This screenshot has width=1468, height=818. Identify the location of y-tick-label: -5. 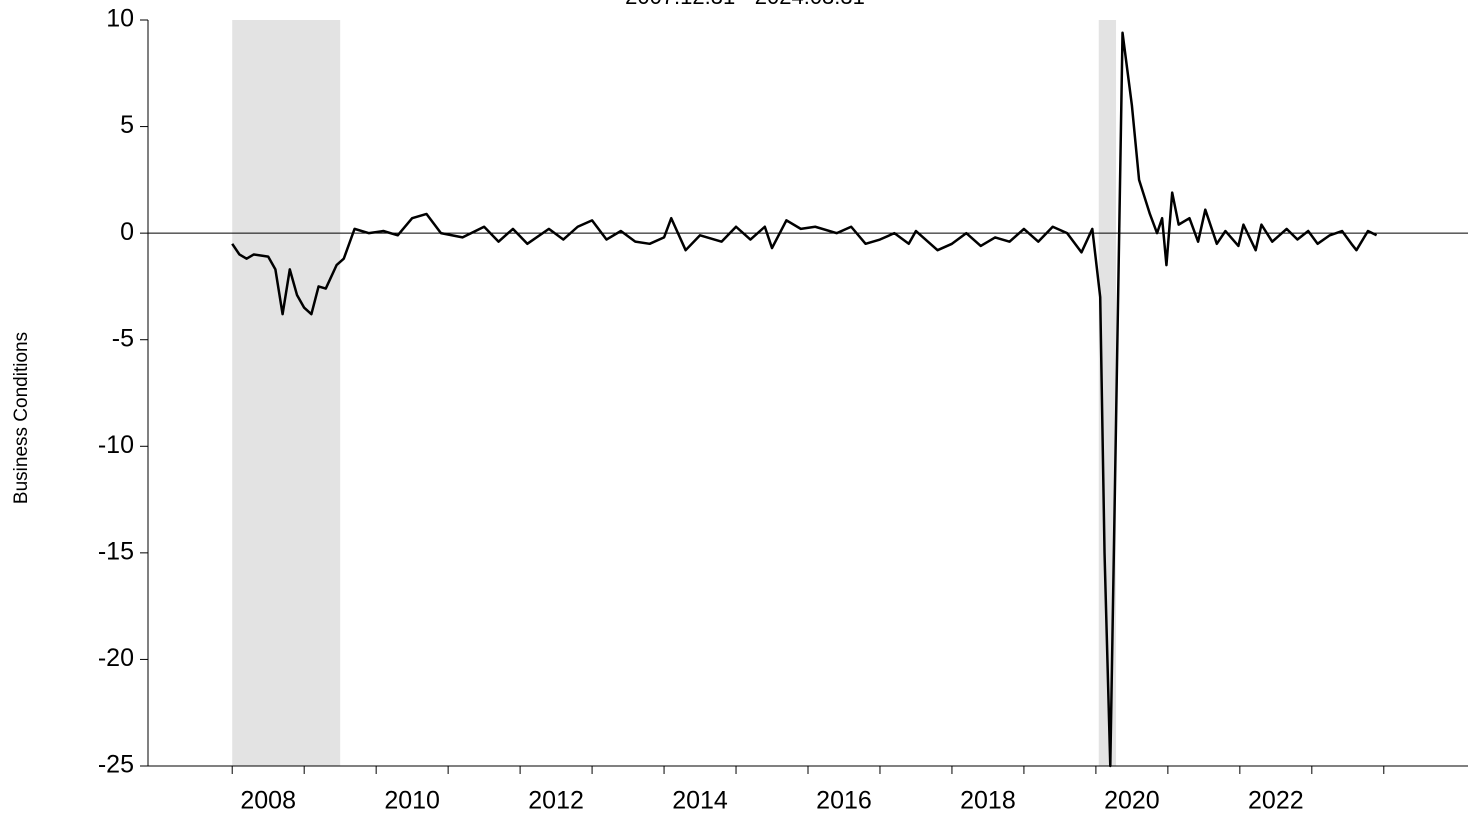
(123, 338).